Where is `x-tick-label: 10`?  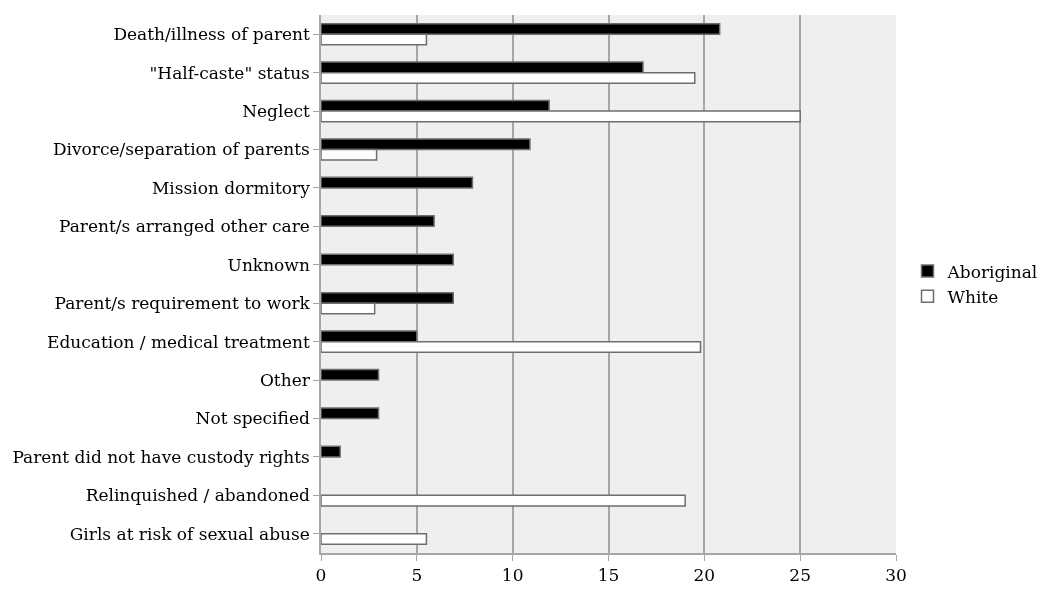 x-tick-label: 10 is located at coordinates (512, 575).